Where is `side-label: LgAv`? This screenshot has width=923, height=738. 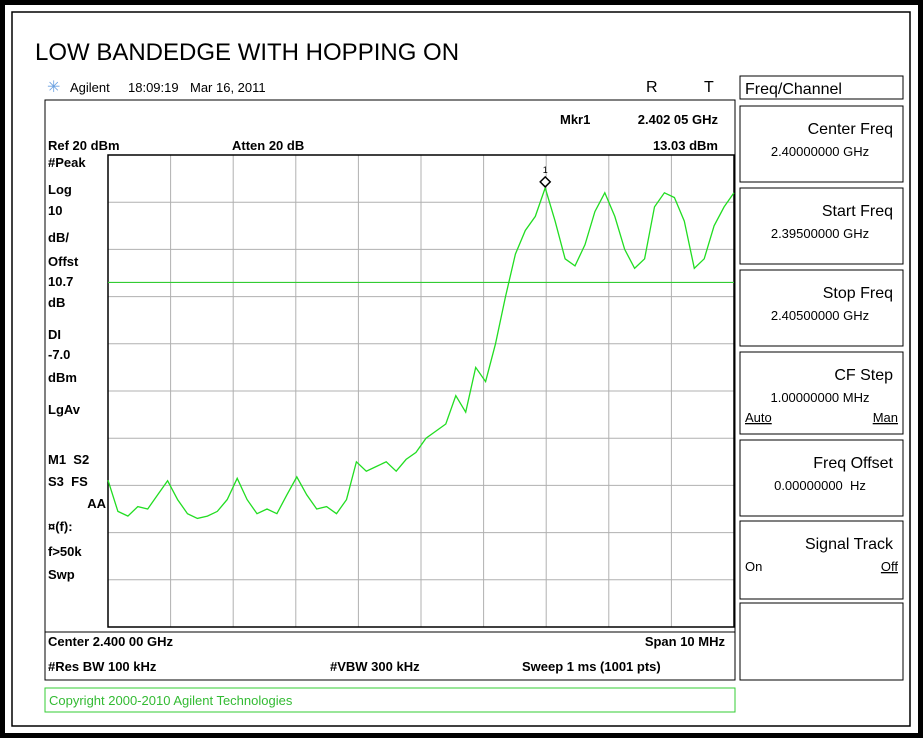 side-label: LgAv is located at coordinates (64, 409).